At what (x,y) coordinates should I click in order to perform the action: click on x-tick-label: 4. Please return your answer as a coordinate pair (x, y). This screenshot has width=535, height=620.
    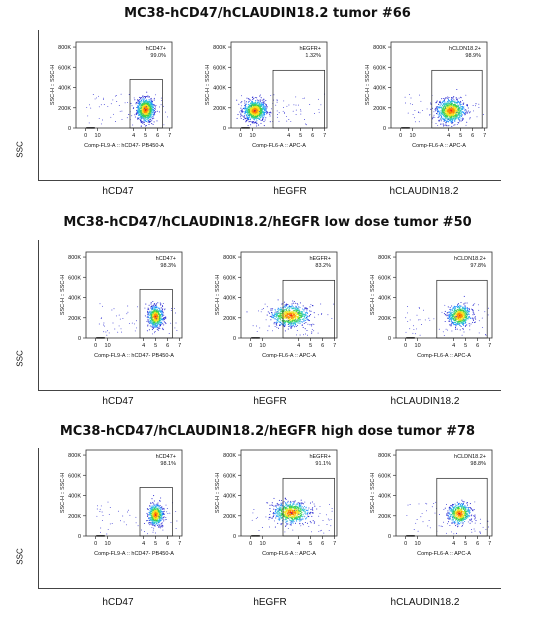
    Looking at the image, I should click on (143, 346).